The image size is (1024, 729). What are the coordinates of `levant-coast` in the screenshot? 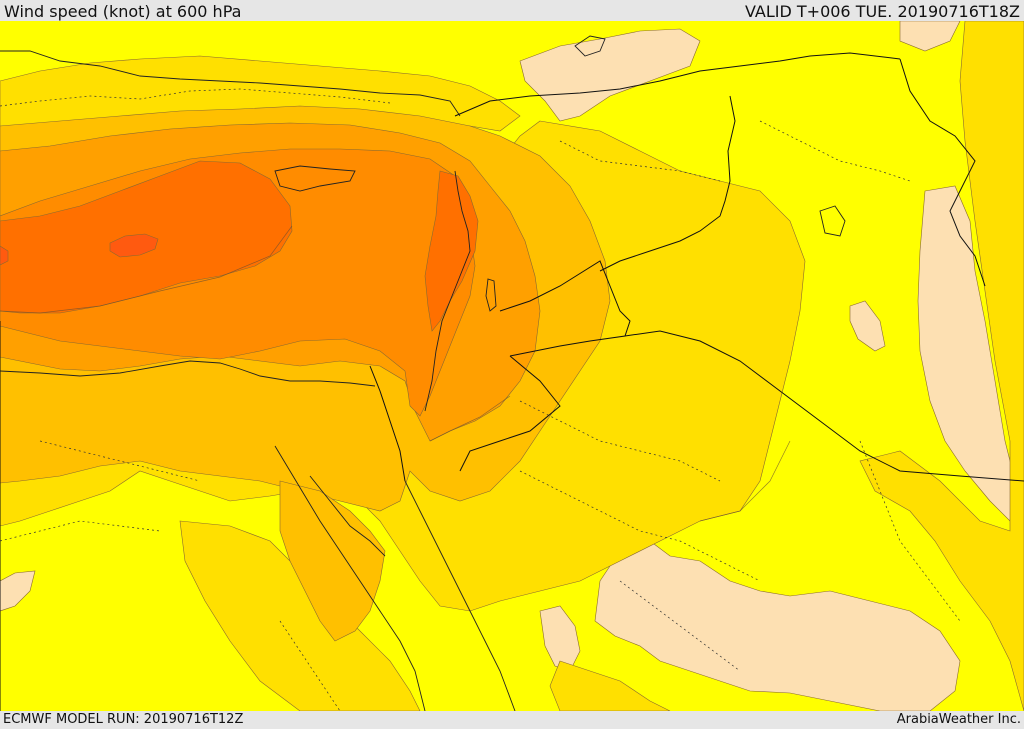 It's located at (447, 291).